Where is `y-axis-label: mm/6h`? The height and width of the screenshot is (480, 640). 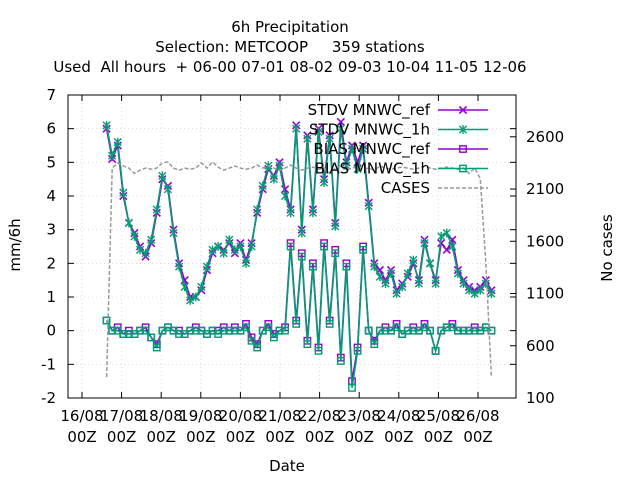
y-axis-label: mm/6h is located at coordinates (15, 244).